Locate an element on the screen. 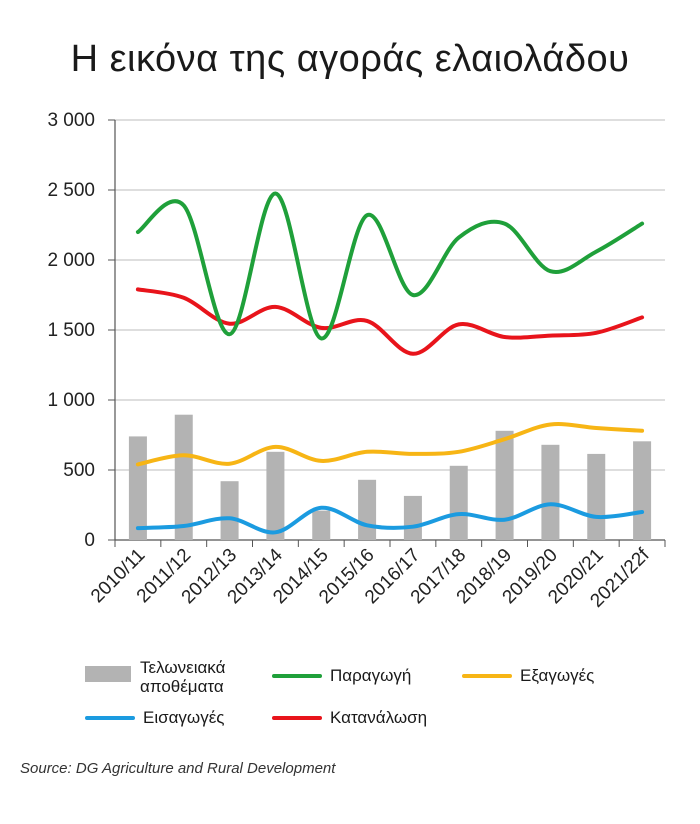 The image size is (700, 824). legend-item-consumption: Κατανάλωση is located at coordinates (362, 719).